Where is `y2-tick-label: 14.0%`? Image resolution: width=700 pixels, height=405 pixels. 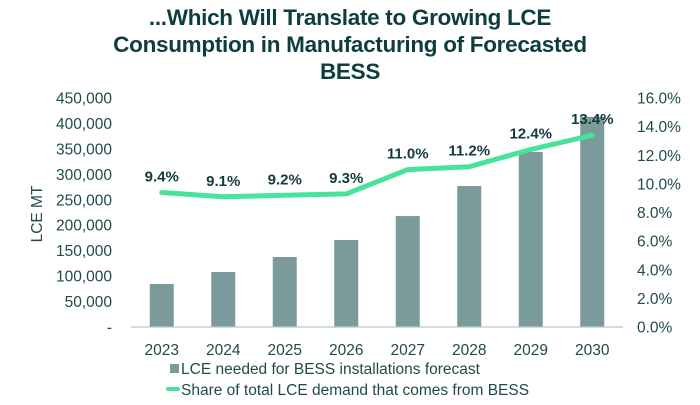
y2-tick-label: 14.0% is located at coordinates (659, 127).